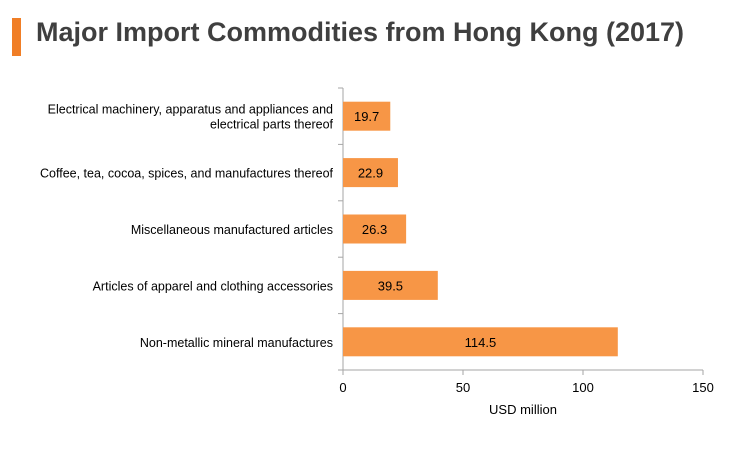 The height and width of the screenshot is (450, 750). Describe the element at coordinates (463, 387) in the screenshot. I see `x-tick-label: 50` at that location.